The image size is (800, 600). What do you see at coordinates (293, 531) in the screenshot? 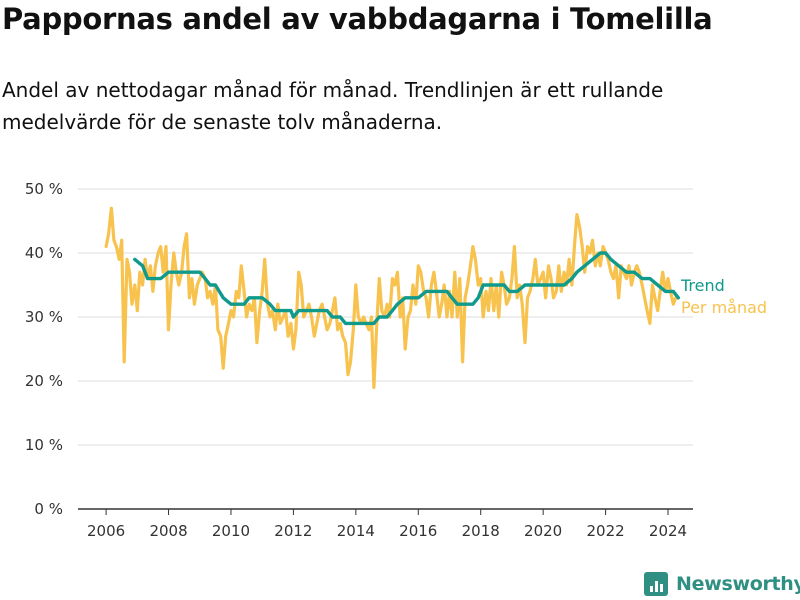
I see `x-tick-label: 2012` at bounding box center [293, 531].